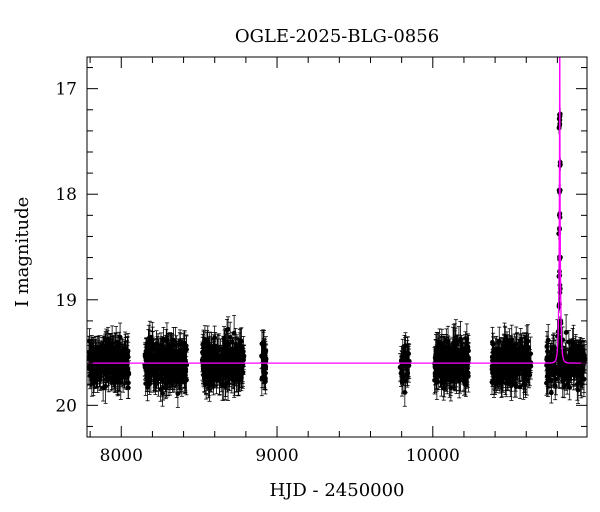 The width and height of the screenshot is (600, 512). I want to click on chart-title: OGLE-2025-BLG-0856, so click(337, 36).